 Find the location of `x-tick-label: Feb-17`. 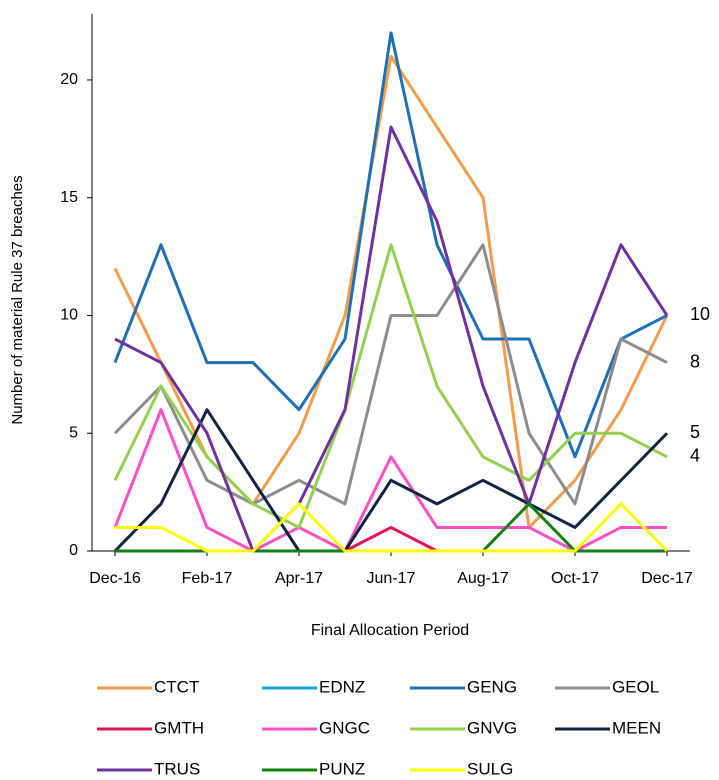

x-tick-label: Feb-17 is located at coordinates (207, 578).